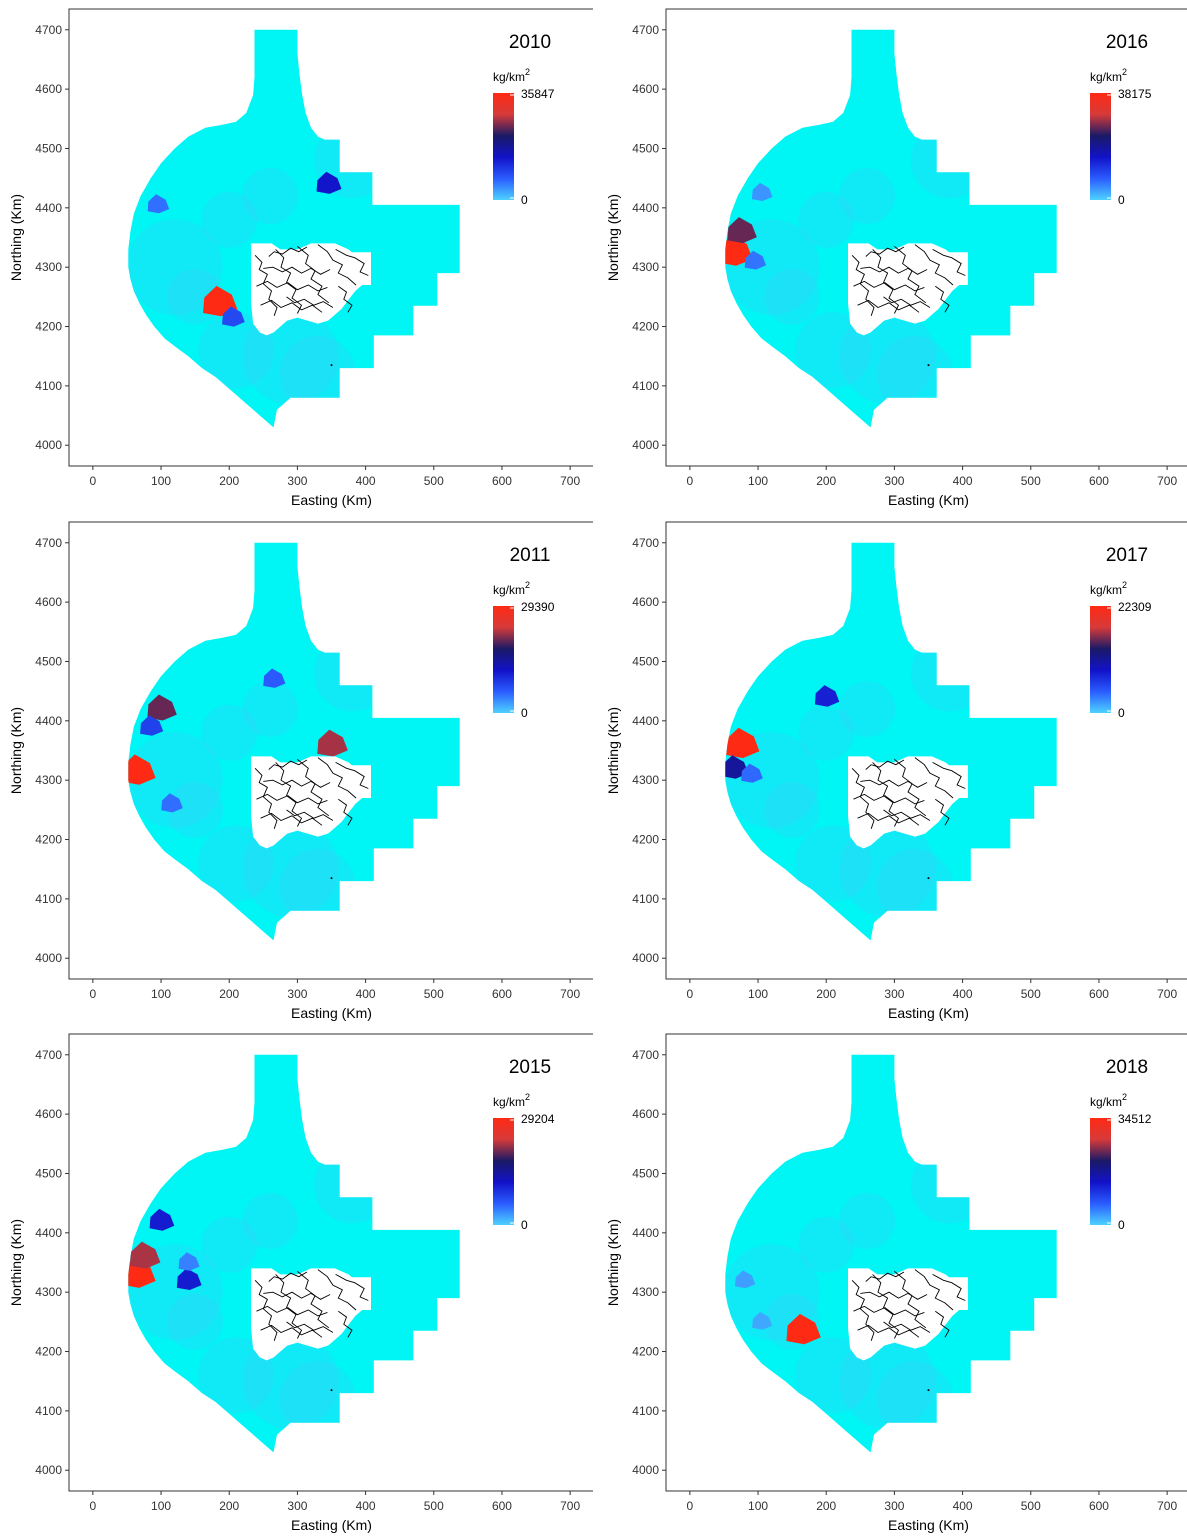 Image resolution: width=1187 pixels, height=1536 pixels. Describe the element at coordinates (1135, 94) in the screenshot. I see `legend-max-label: 38175` at that location.